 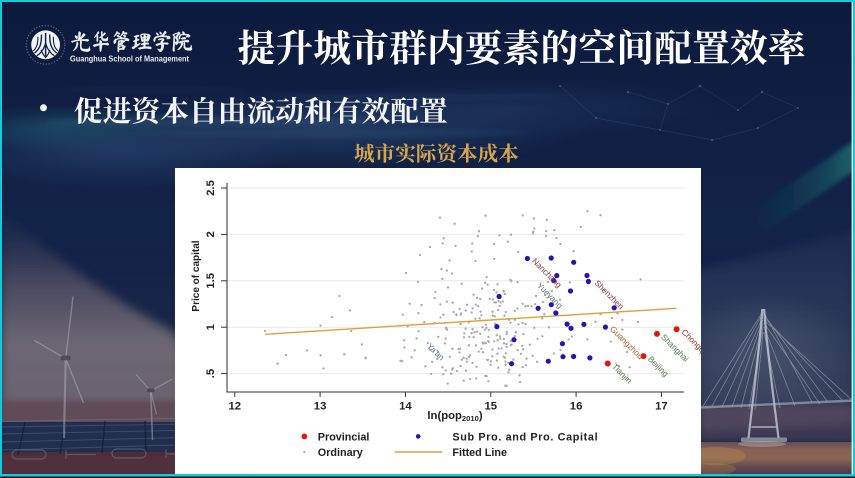 I want to click on svg-text: 16, so click(x=576, y=406).